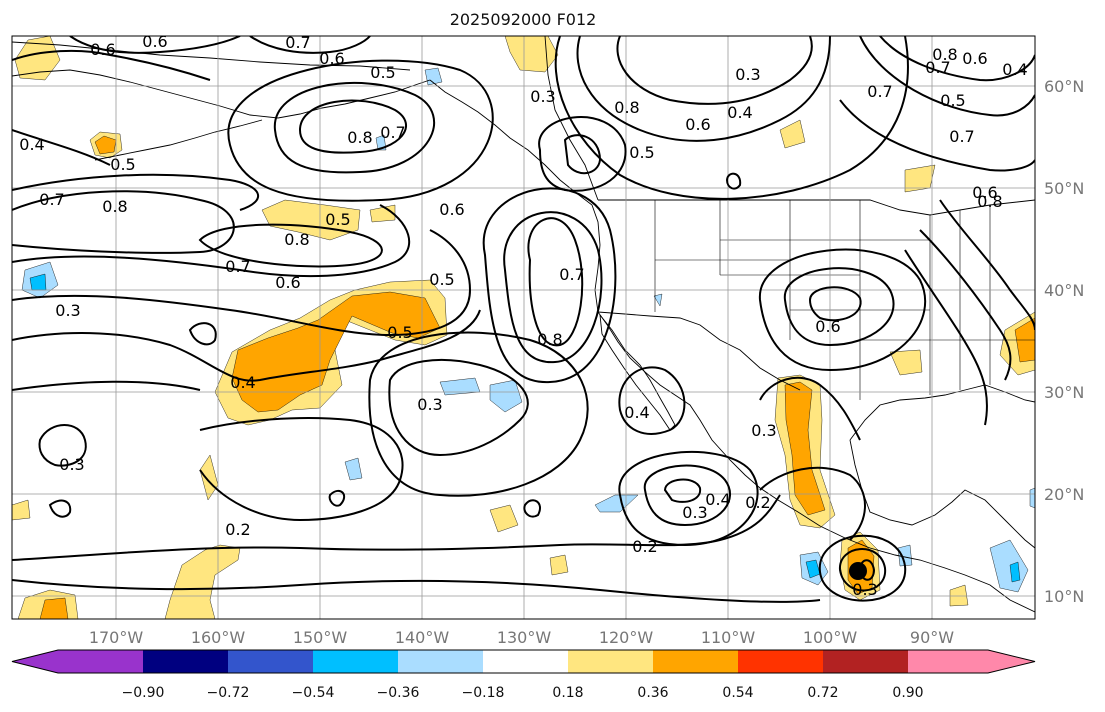 The image size is (1105, 712). I want to click on colorbar-tick-label: −0.54, so click(313, 693).